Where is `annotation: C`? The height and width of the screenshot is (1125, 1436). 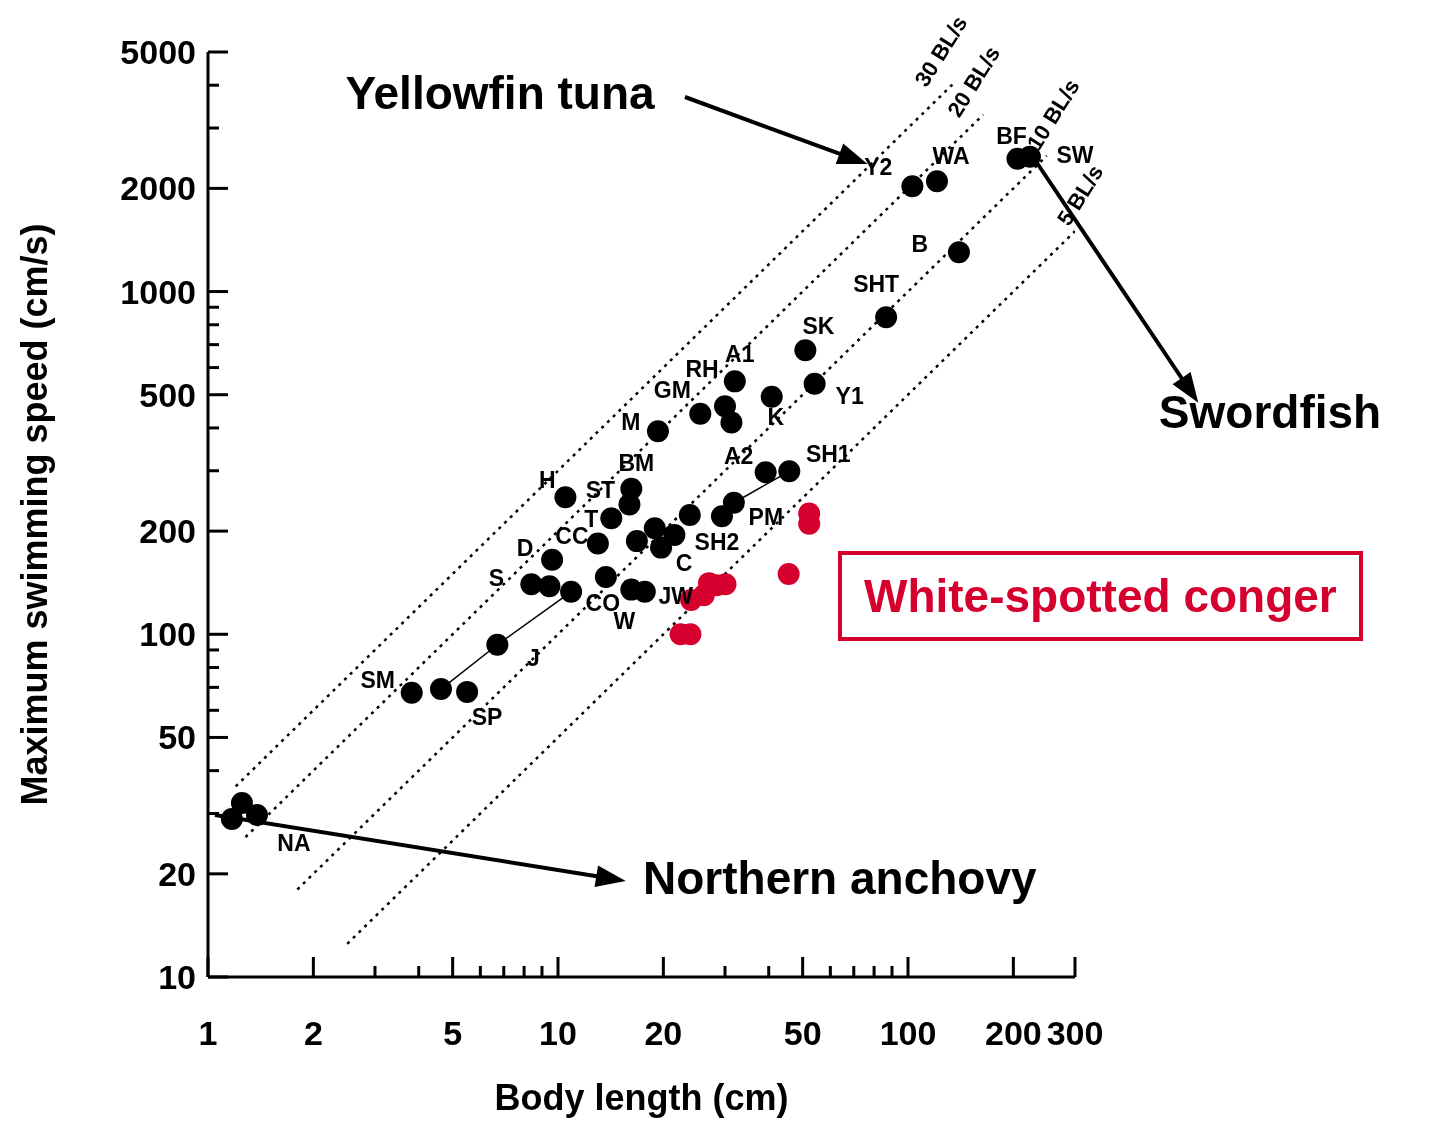 annotation: C is located at coordinates (684, 562).